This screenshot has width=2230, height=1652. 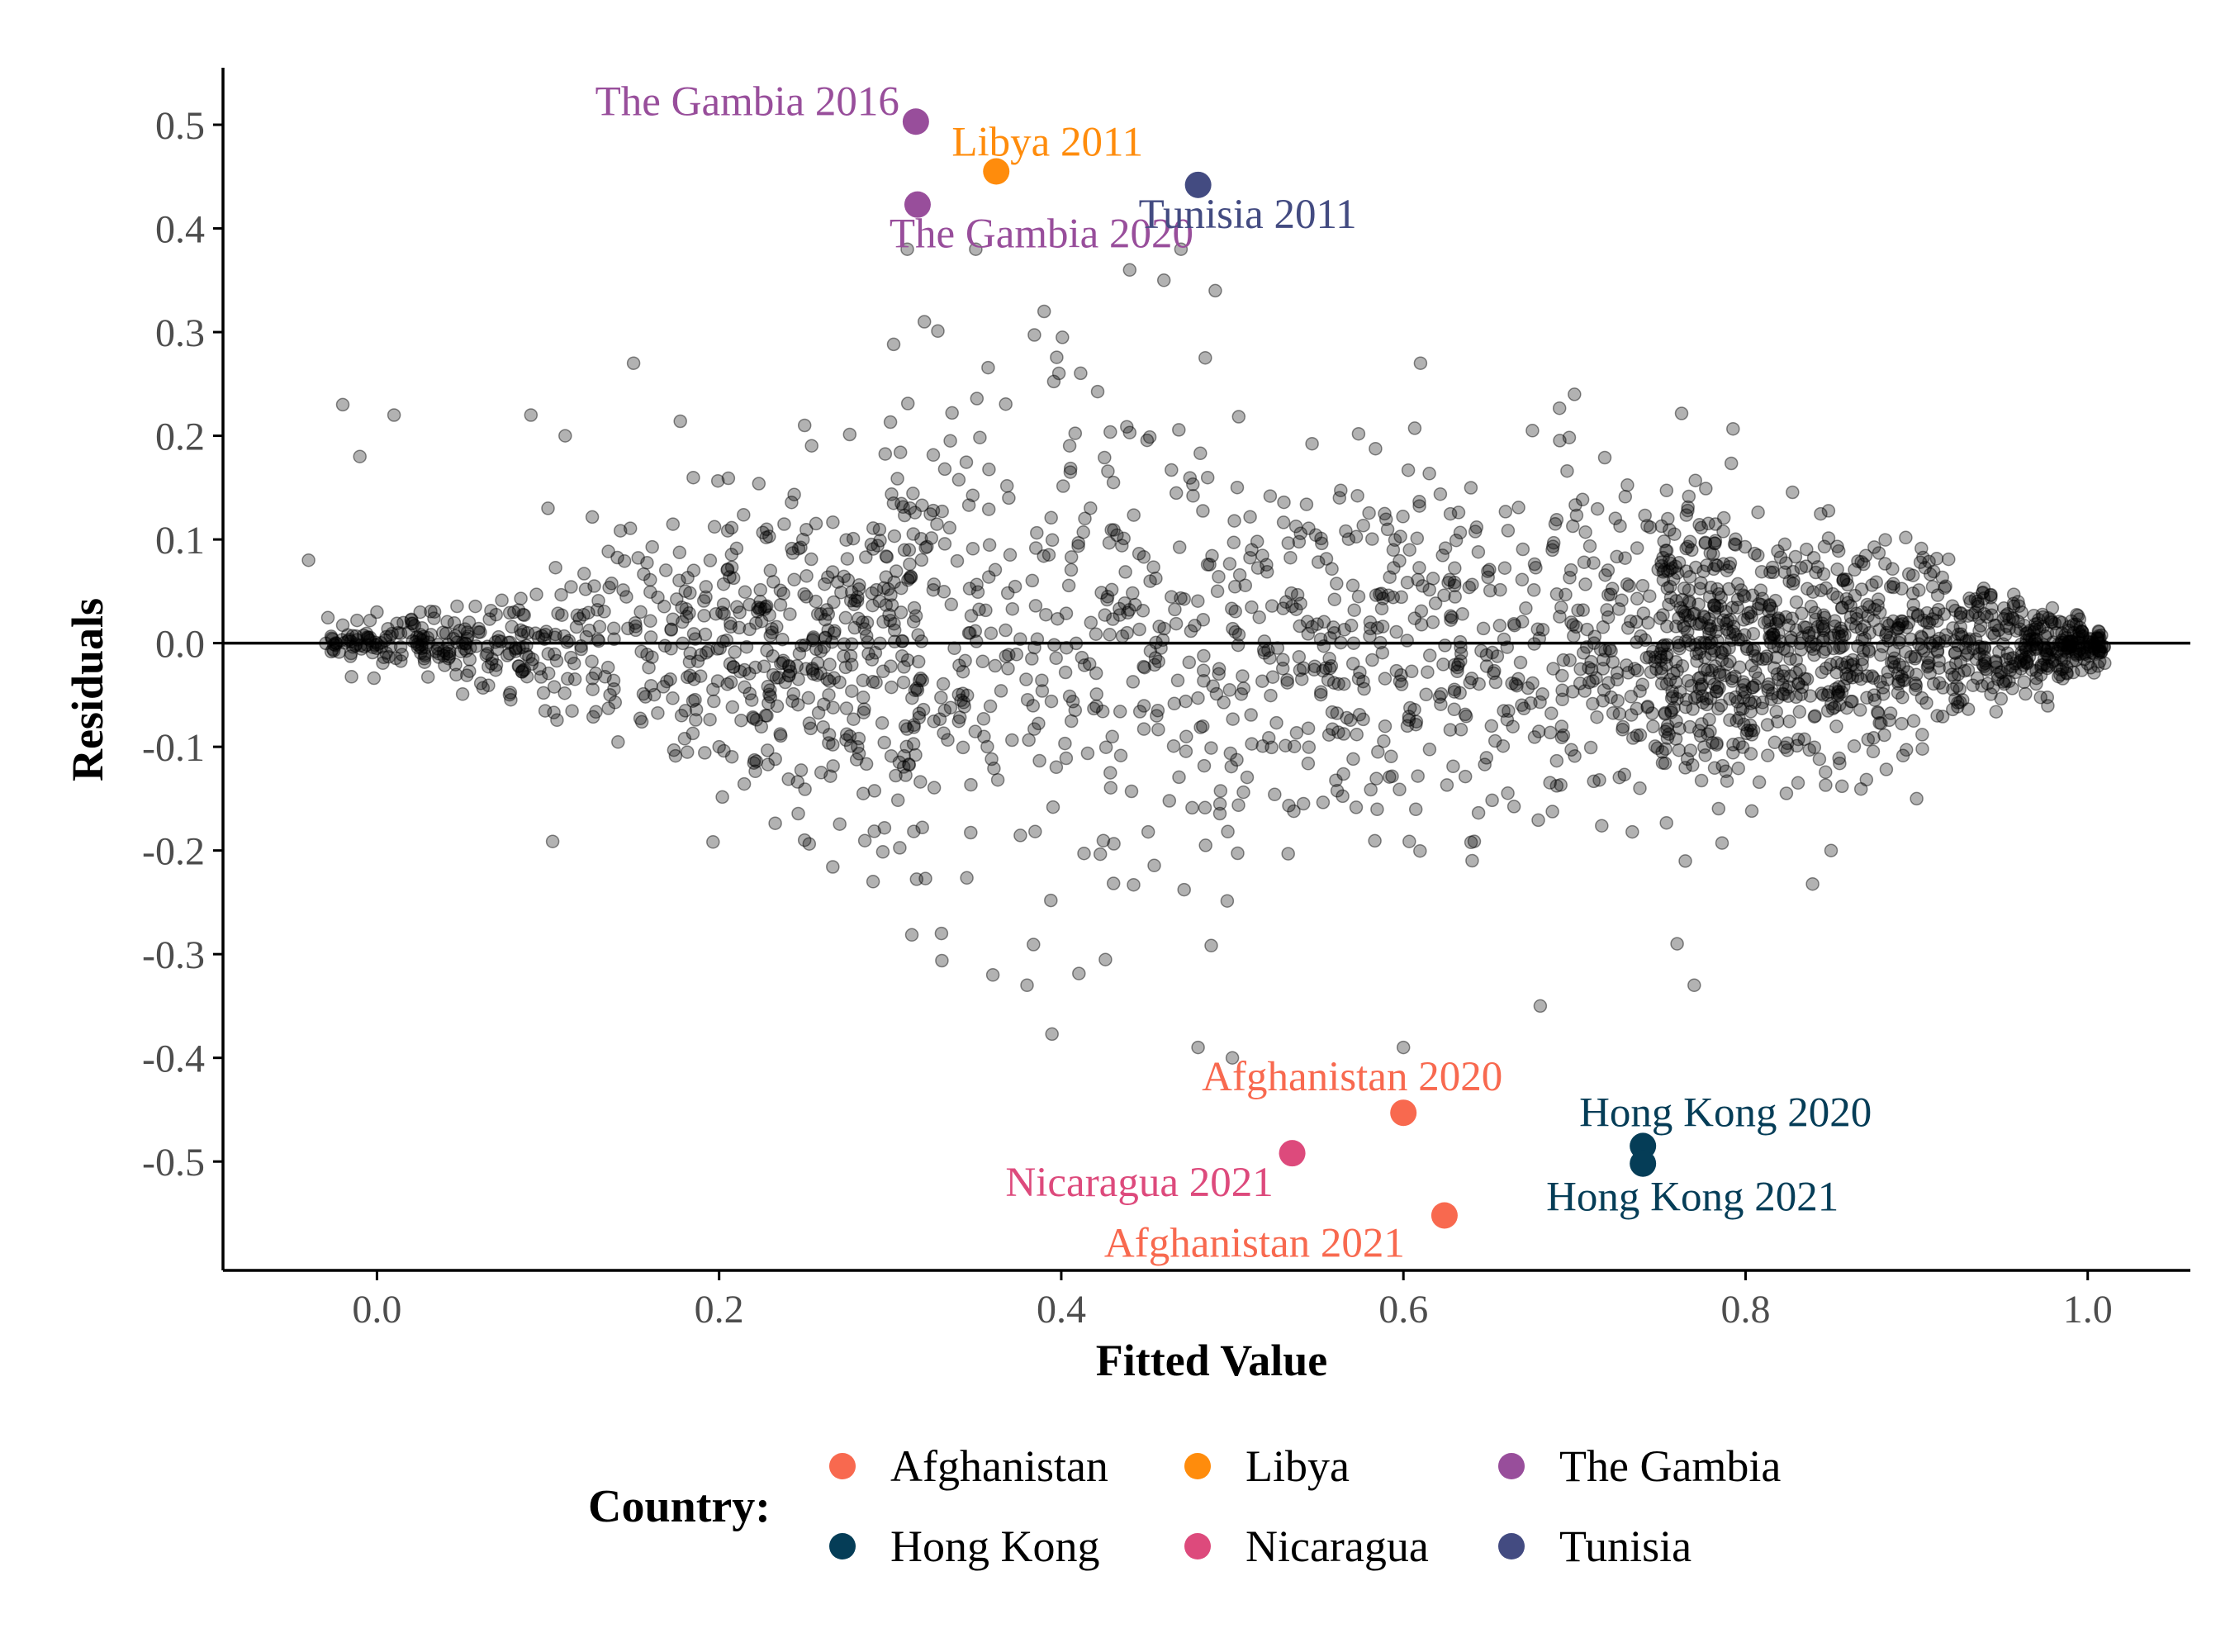 I want to click on legend-label: Tunisia, so click(x=1625, y=1546).